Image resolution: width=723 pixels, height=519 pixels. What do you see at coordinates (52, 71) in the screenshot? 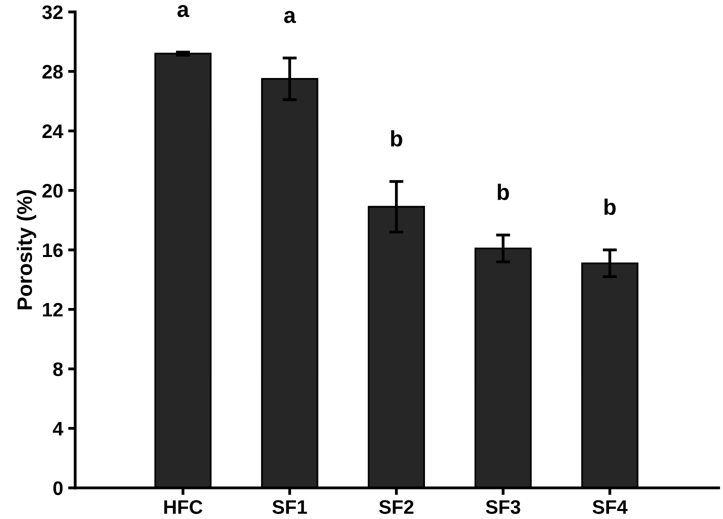
I see `y-tick-label: 28` at bounding box center [52, 71].